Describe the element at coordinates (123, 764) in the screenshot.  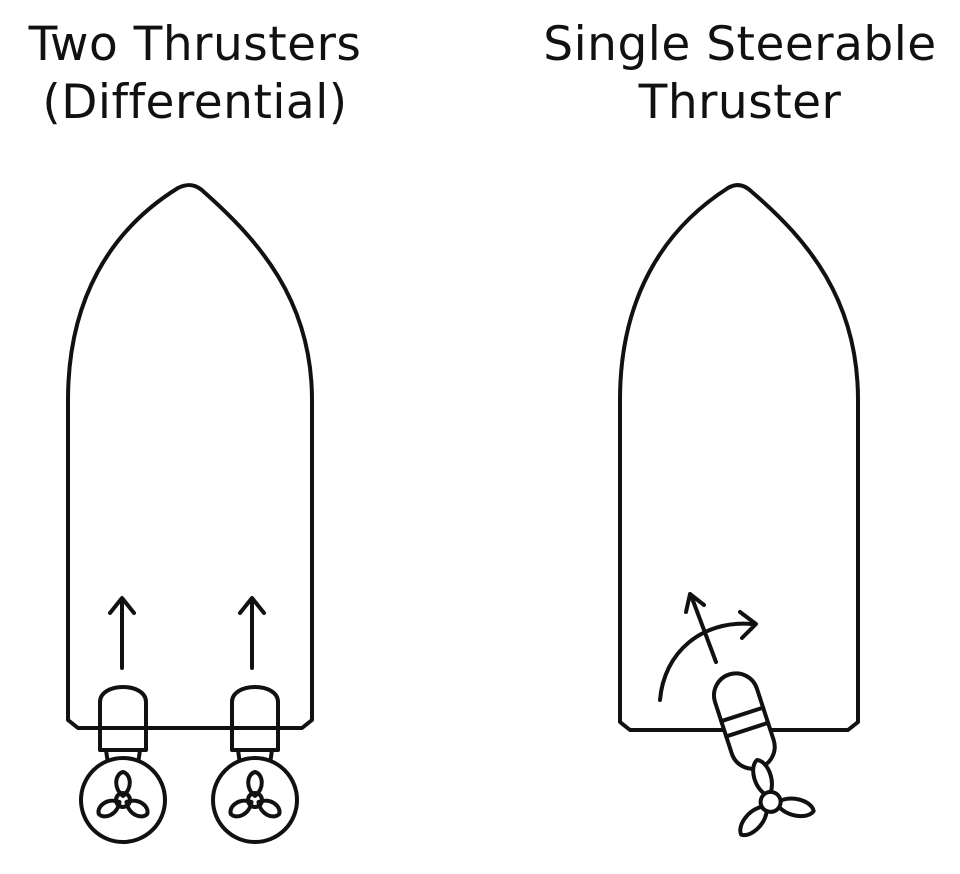
I see `left-thruster-pod-icon` at that location.